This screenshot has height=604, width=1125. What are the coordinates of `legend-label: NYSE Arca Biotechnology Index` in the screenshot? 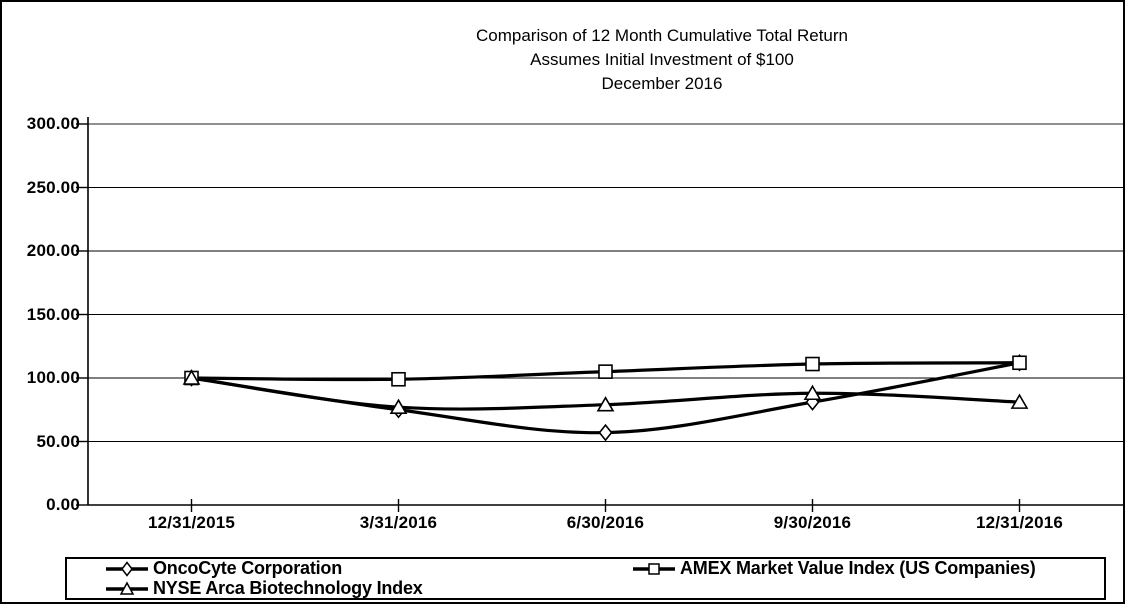 It's located at (288, 588).